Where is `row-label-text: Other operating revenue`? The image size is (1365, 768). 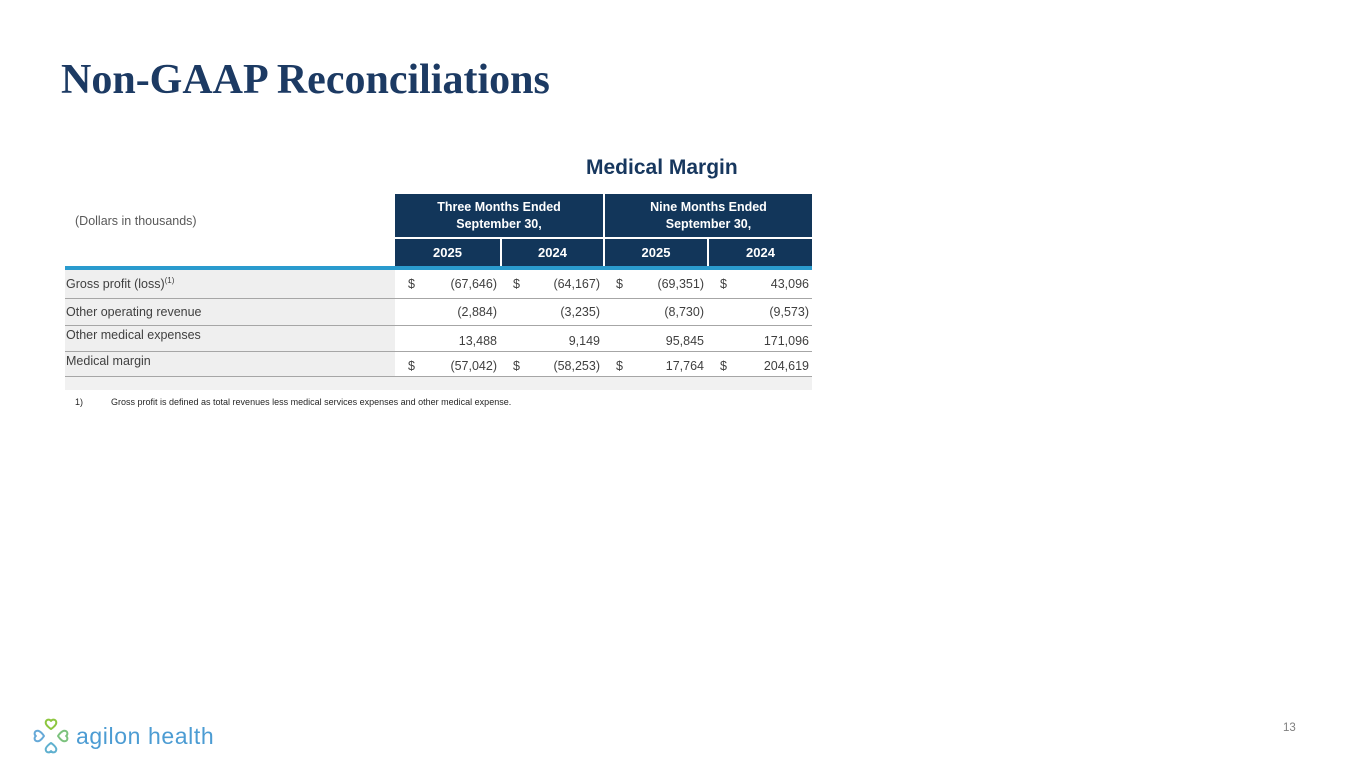
row-label-text: Other operating revenue is located at coordinates (134, 312).